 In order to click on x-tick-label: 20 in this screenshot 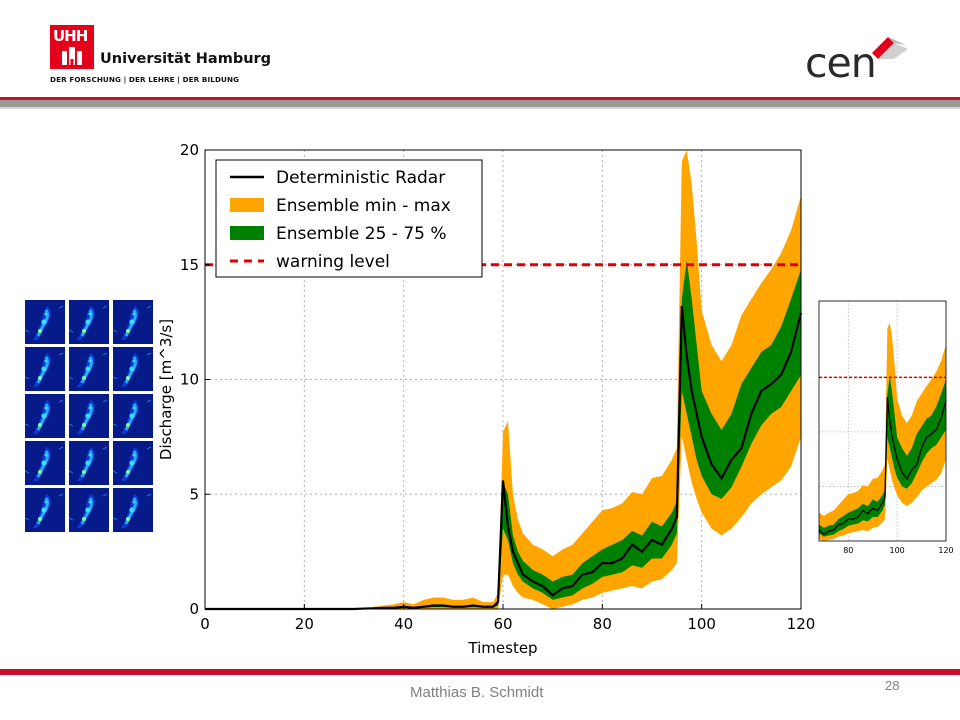, I will do `click(304, 624)`.